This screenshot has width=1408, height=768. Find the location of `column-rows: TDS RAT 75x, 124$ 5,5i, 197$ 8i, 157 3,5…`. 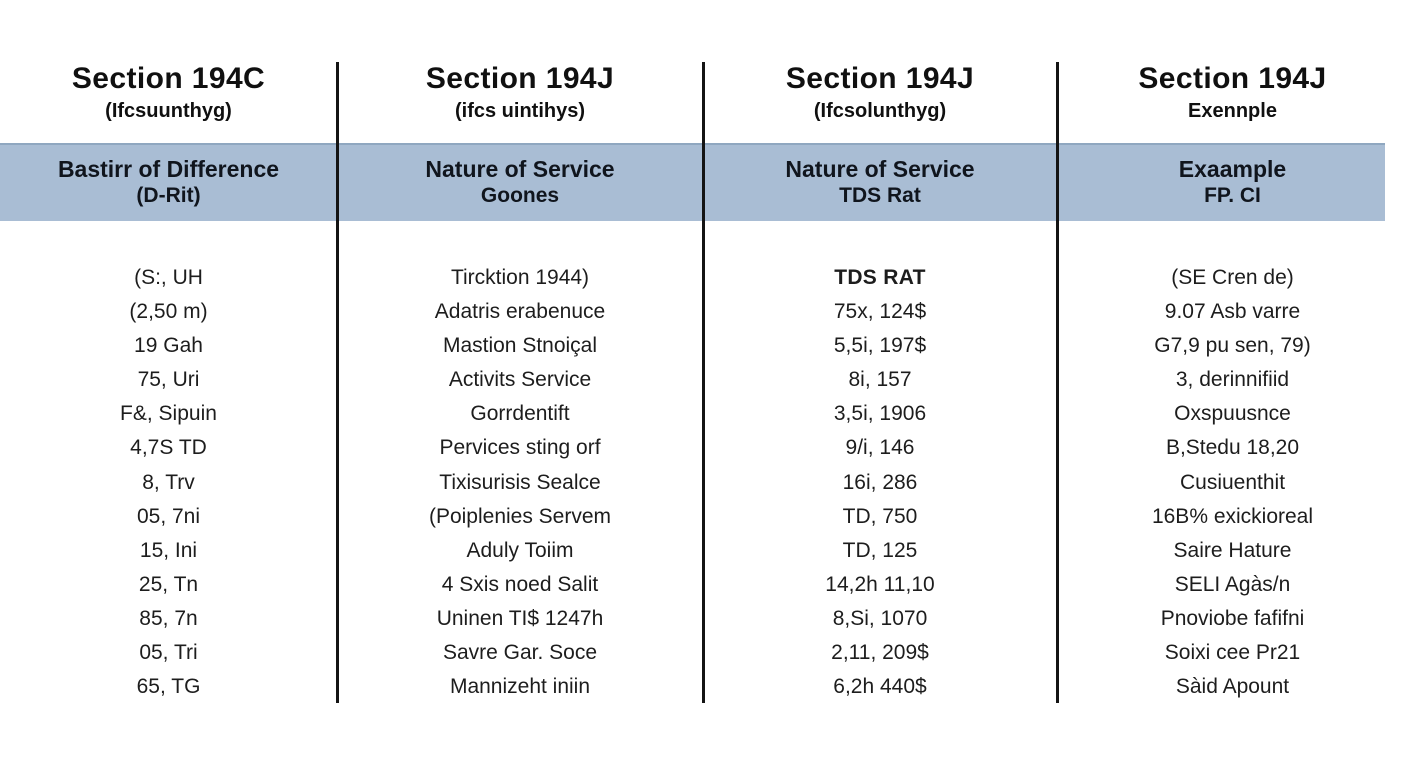

column-rows: TDS RAT 75x, 124$ 5,5i, 197$ 8i, 157 3,5… is located at coordinates (880, 482).